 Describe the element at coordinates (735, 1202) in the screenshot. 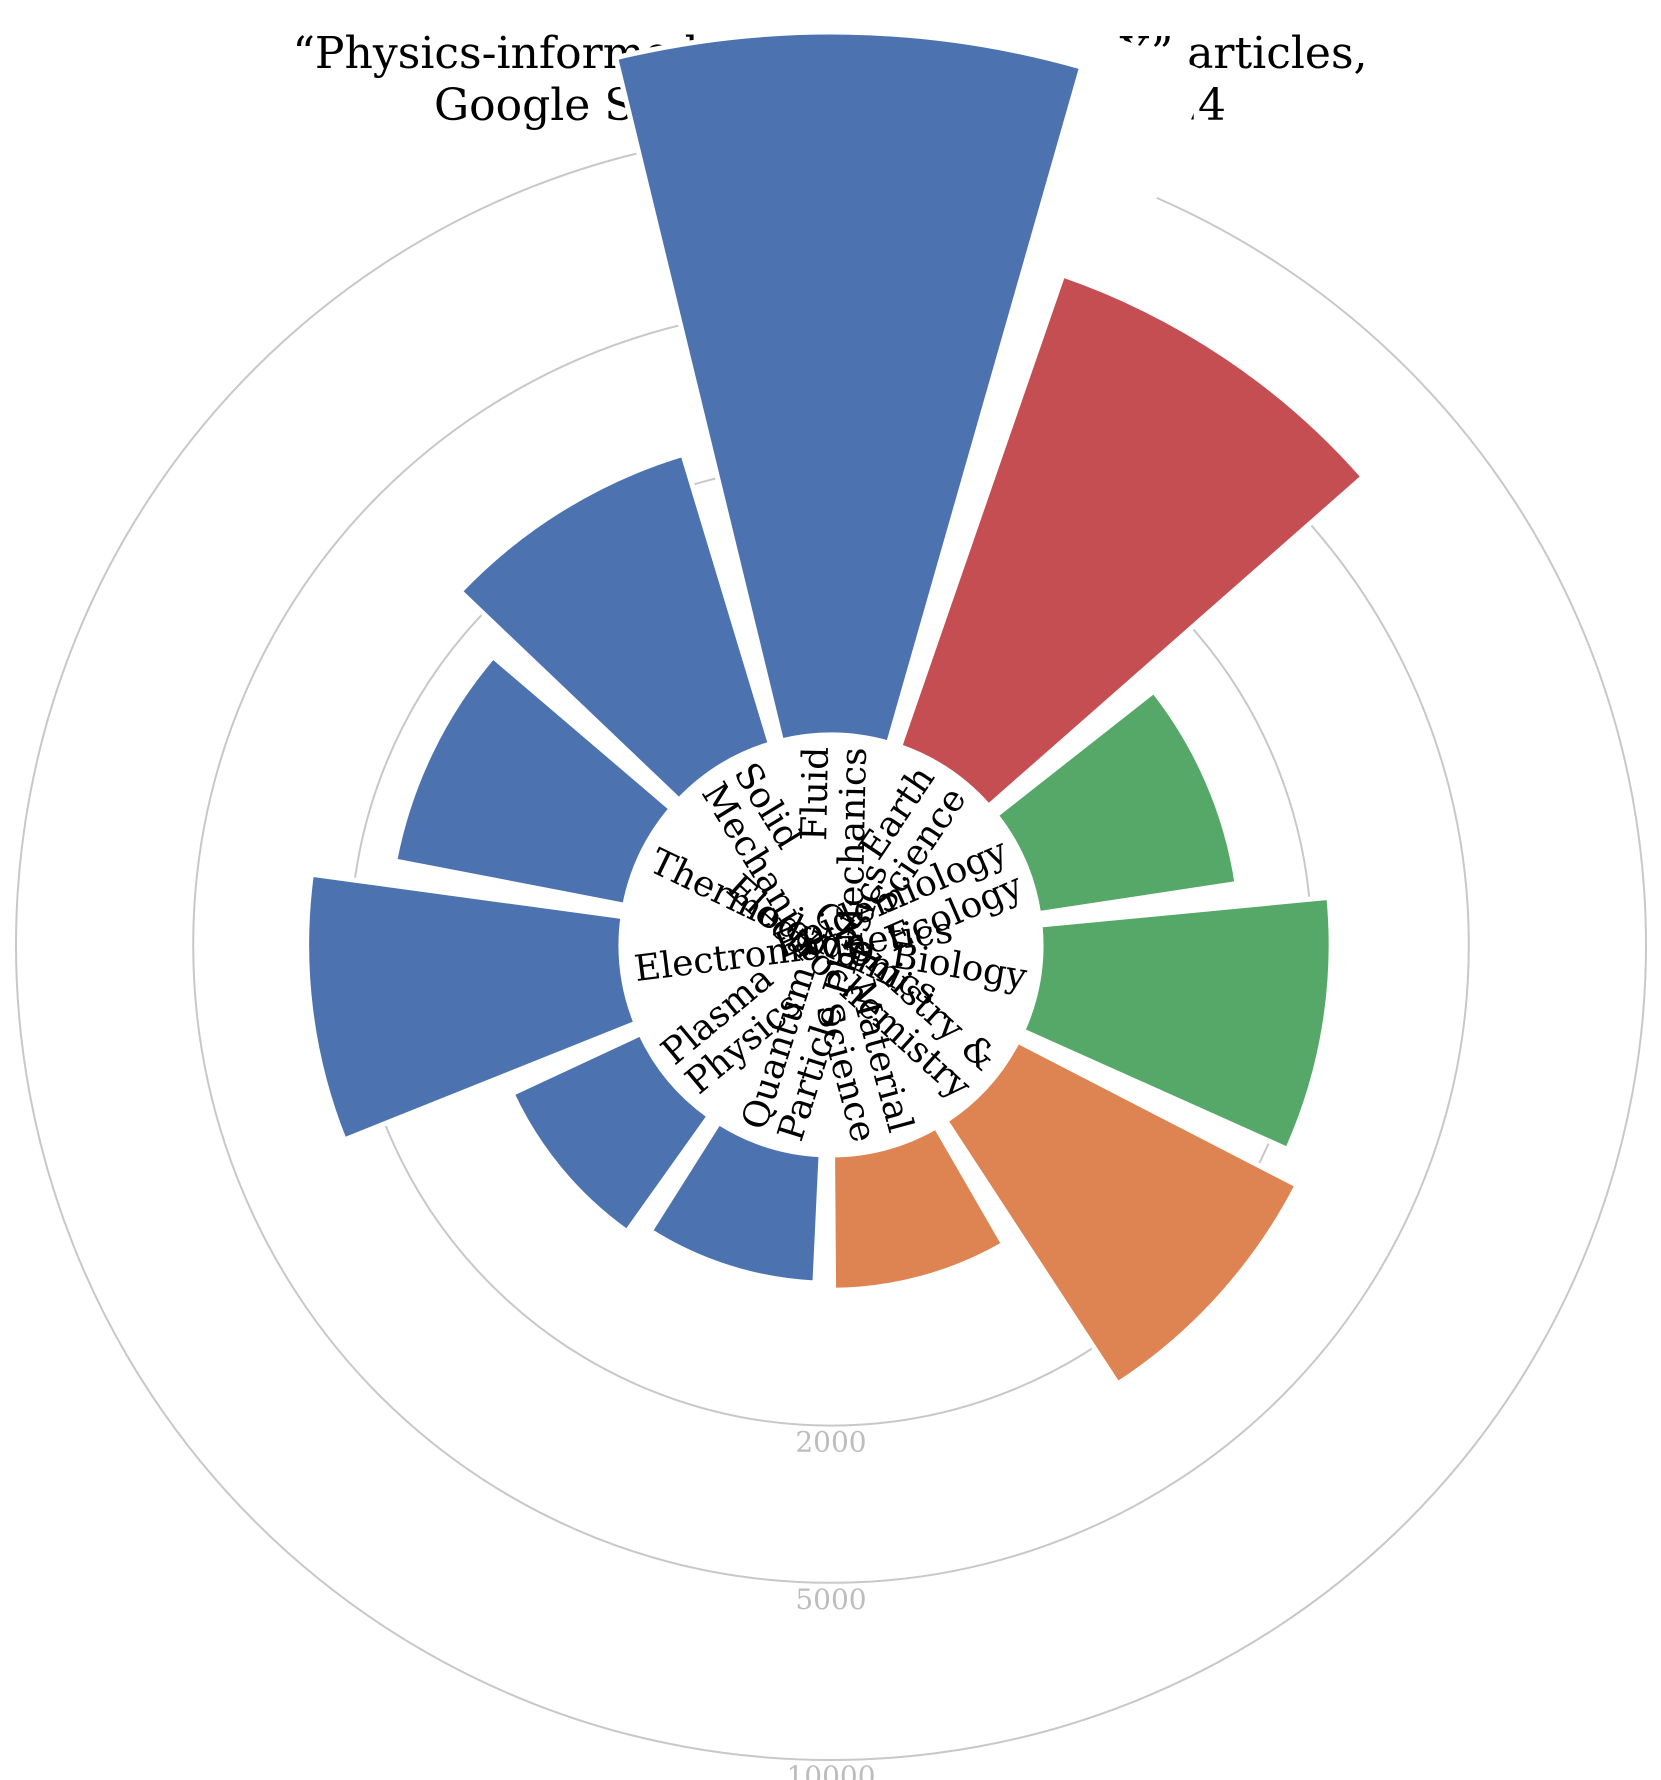

I see `bar-quantum-particle-physics` at that location.